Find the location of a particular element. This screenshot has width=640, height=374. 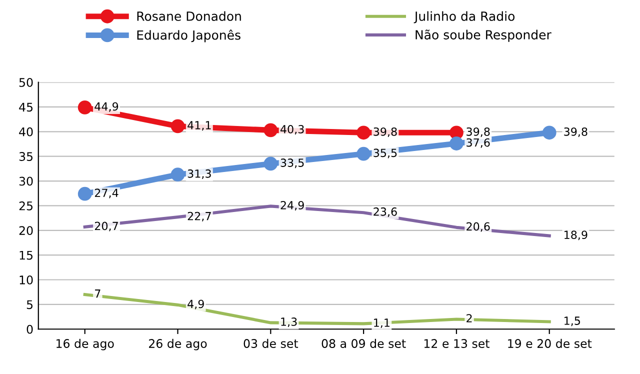

y-tick-label: 5 is located at coordinates (29, 305).